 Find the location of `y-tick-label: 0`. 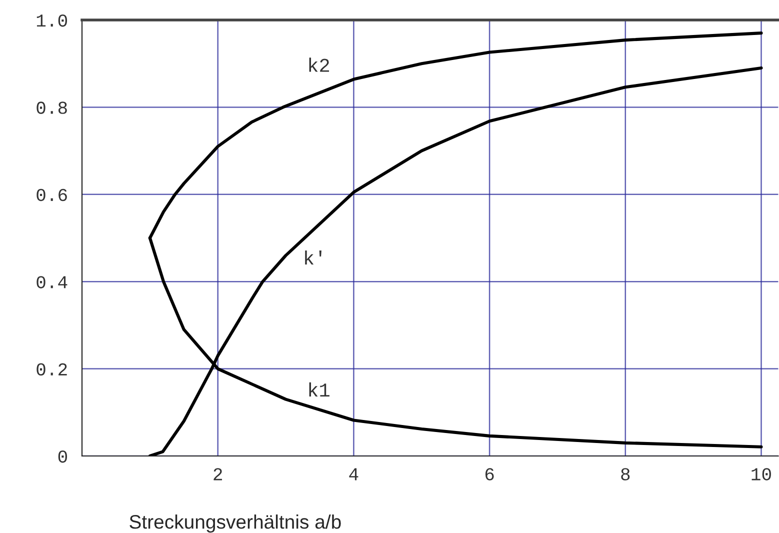

y-tick-label: 0 is located at coordinates (62, 456).